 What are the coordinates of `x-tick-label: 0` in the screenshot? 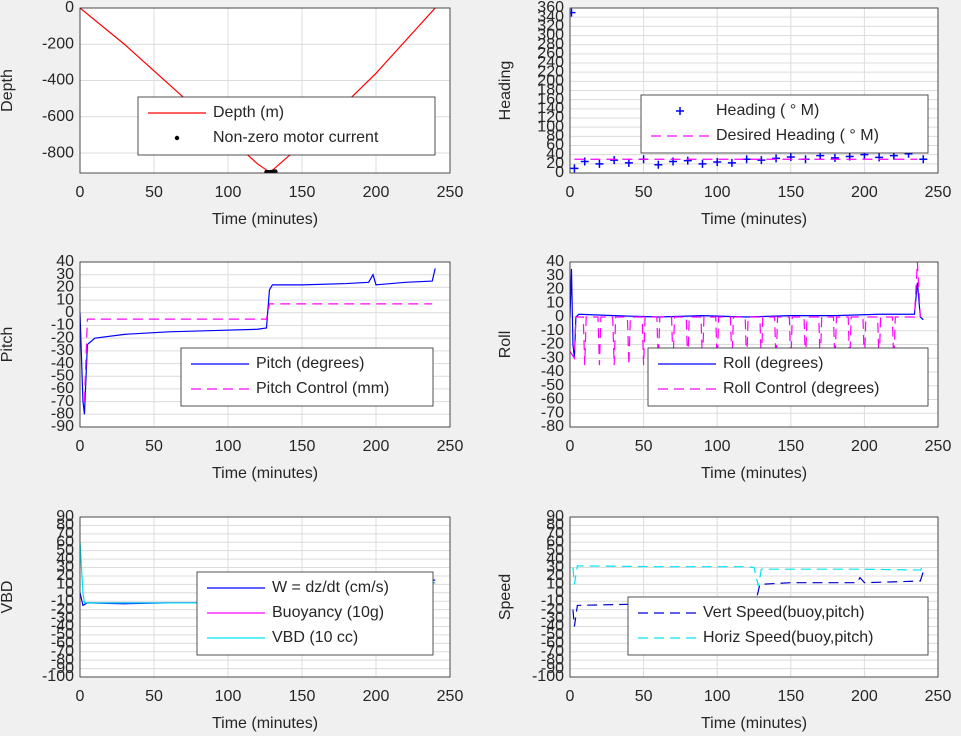 It's located at (80, 696).